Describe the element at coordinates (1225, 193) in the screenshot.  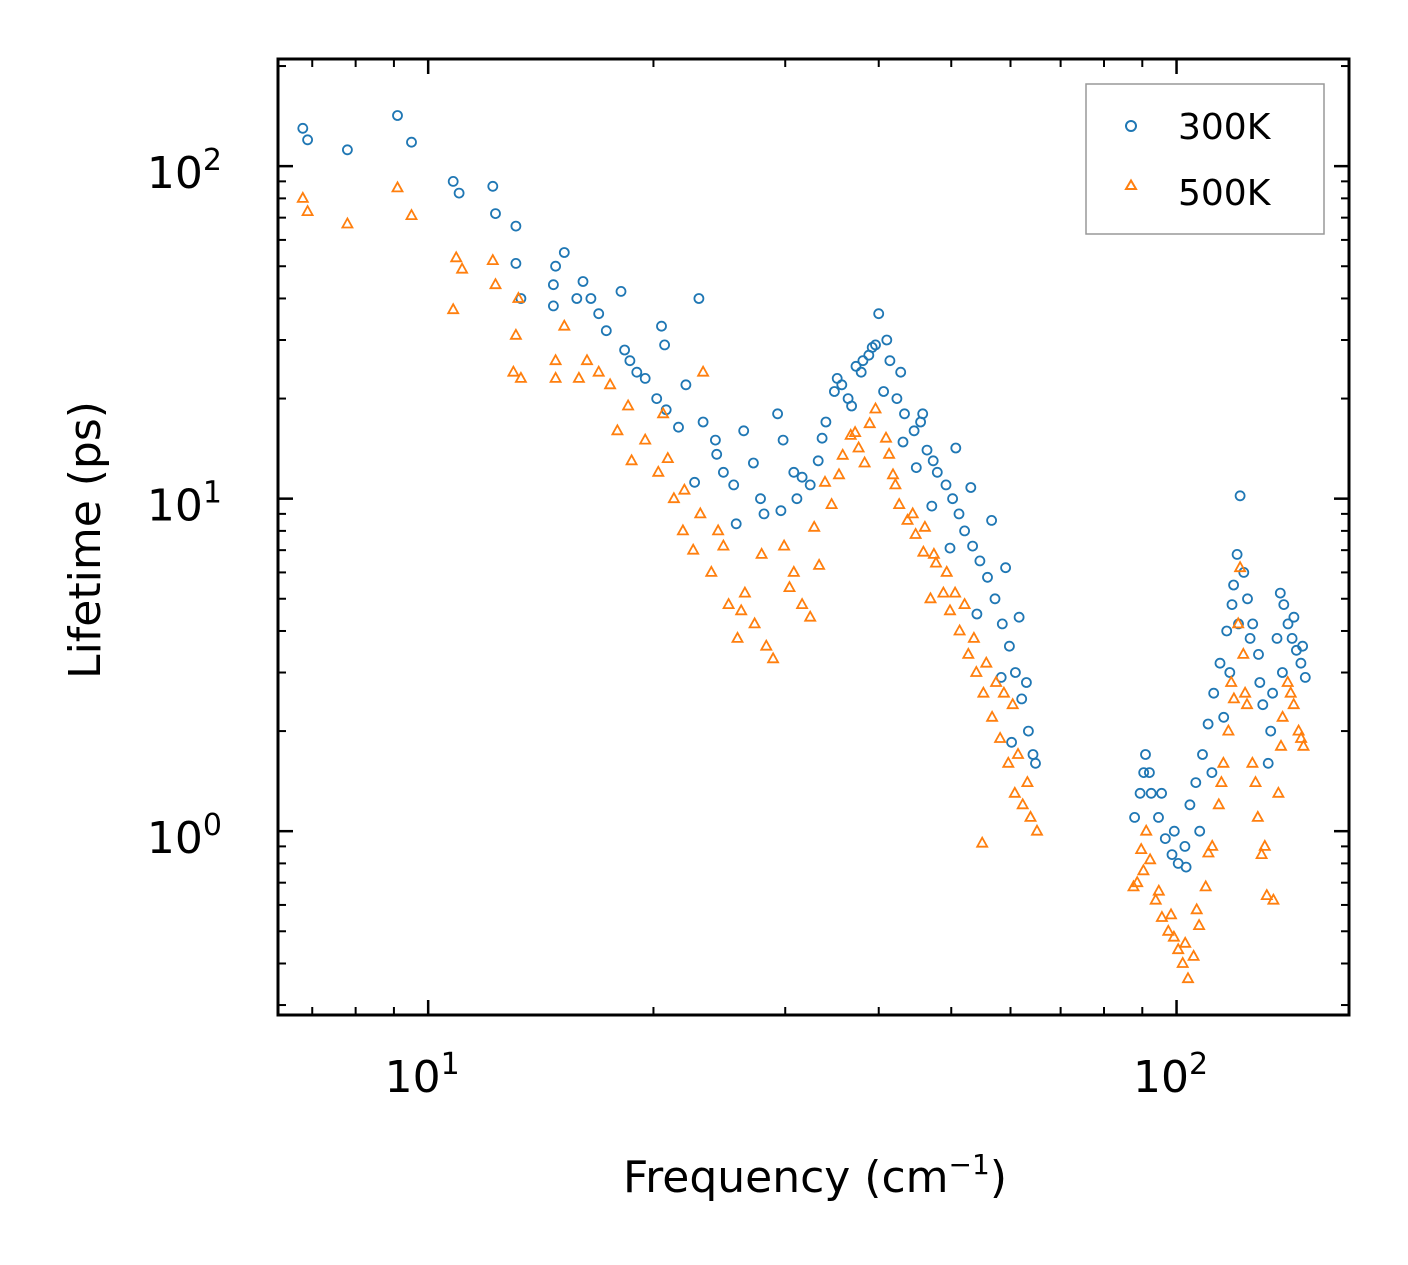
I see `legend-label-500K: 500K` at that location.